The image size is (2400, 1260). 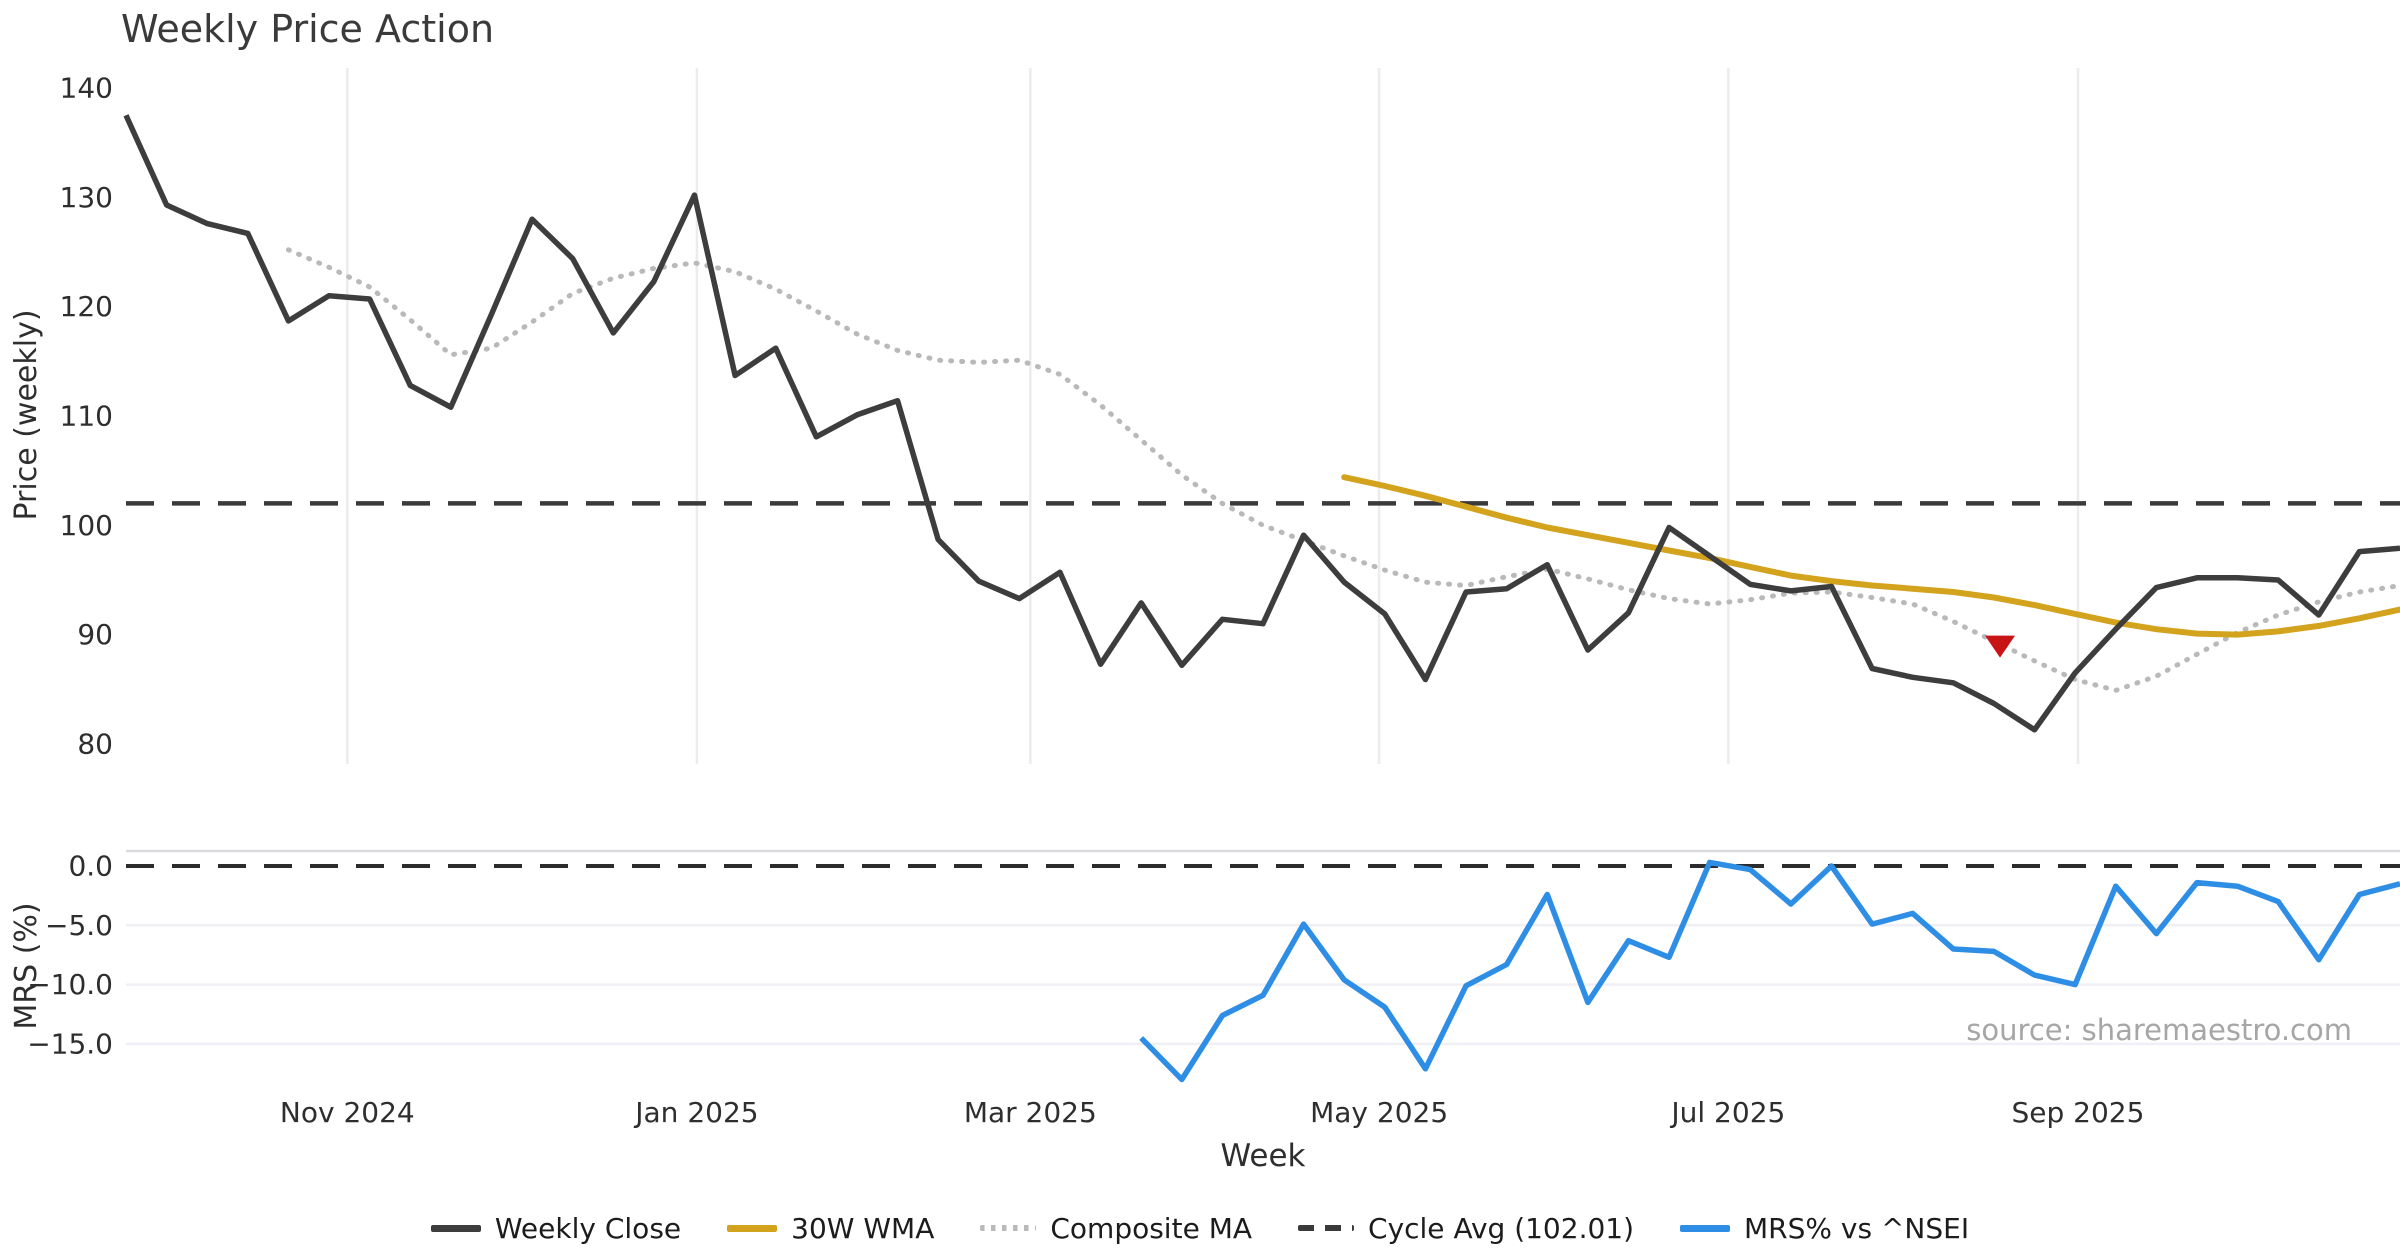 What do you see at coordinates (70, 1043) in the screenshot?
I see `mrs-tick-label: −15.0` at bounding box center [70, 1043].